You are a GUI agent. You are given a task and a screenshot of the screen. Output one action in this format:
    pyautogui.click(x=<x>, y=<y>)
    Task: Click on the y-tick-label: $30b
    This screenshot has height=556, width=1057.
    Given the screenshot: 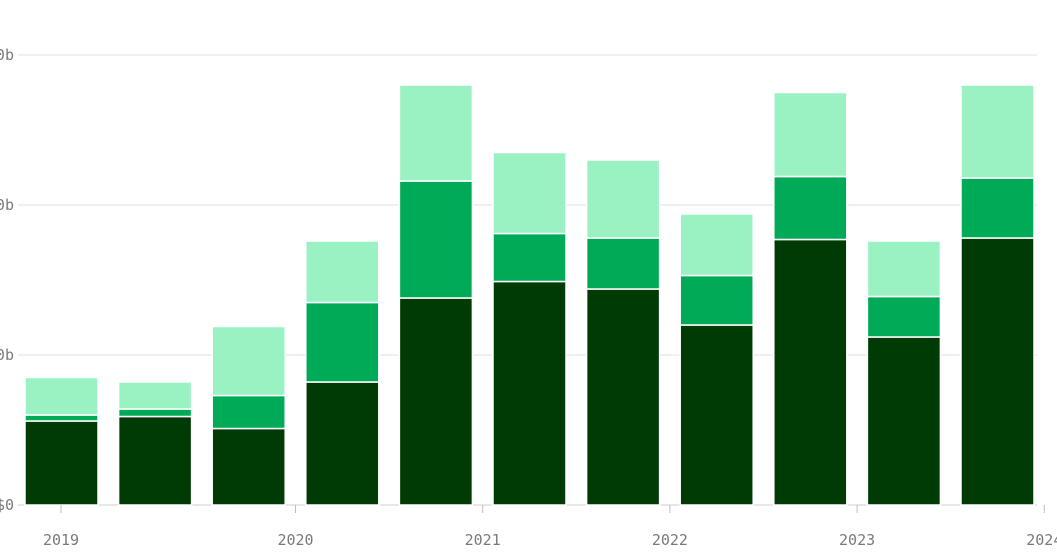 What is the action you would take?
    pyautogui.click(x=7, y=55)
    